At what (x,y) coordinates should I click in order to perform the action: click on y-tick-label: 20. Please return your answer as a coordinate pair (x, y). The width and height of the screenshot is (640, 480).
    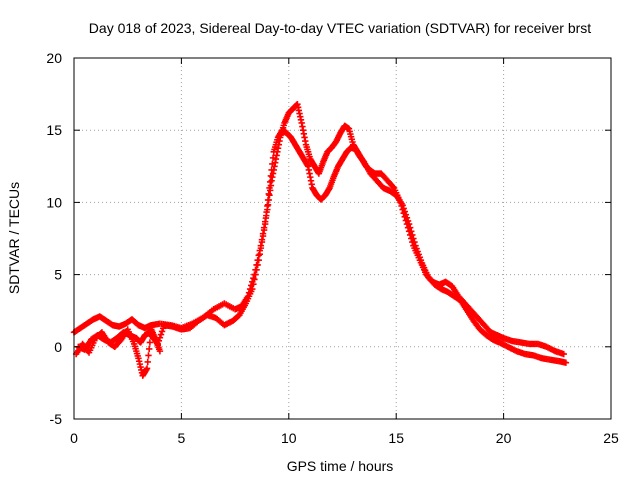
    Looking at the image, I should click on (54, 58).